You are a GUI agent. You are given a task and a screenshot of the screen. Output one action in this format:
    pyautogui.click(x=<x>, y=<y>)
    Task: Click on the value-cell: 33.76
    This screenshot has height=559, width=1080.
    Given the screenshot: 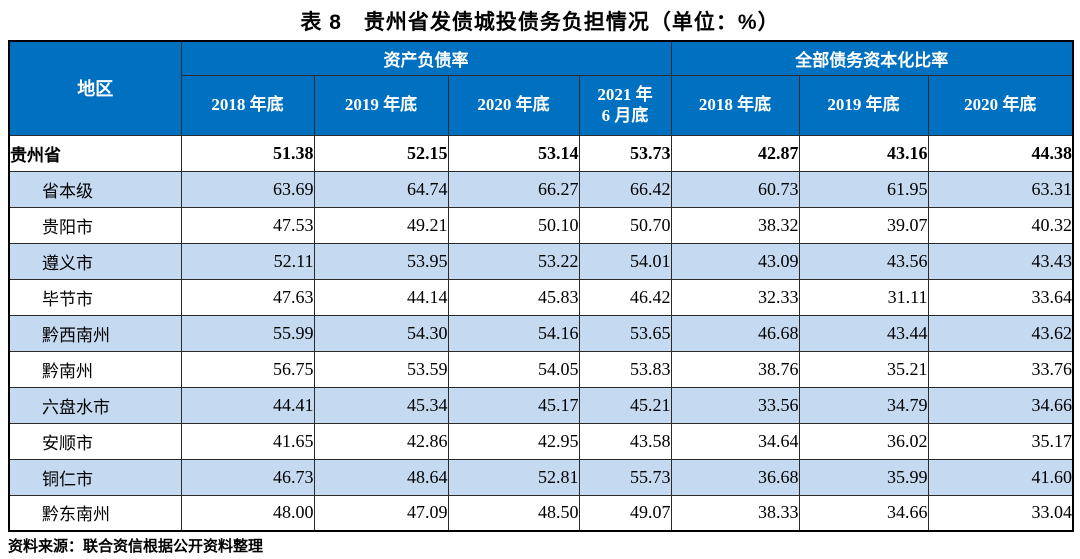 What is the action you would take?
    pyautogui.click(x=1000, y=369)
    